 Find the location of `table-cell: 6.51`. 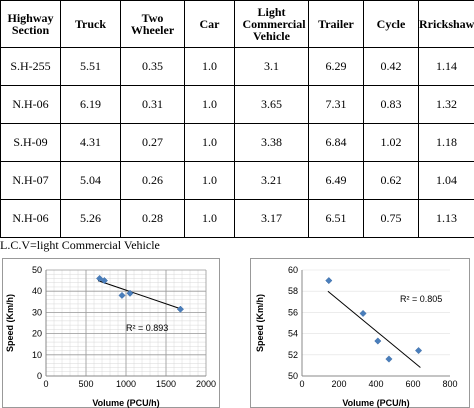

table-cell: 6.51 is located at coordinates (336, 218).